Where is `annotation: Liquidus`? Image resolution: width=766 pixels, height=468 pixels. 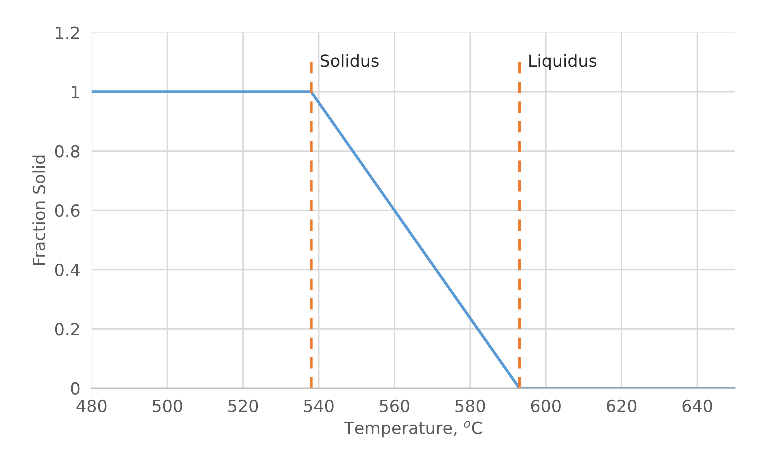 annotation: Liquidus is located at coordinates (563, 62).